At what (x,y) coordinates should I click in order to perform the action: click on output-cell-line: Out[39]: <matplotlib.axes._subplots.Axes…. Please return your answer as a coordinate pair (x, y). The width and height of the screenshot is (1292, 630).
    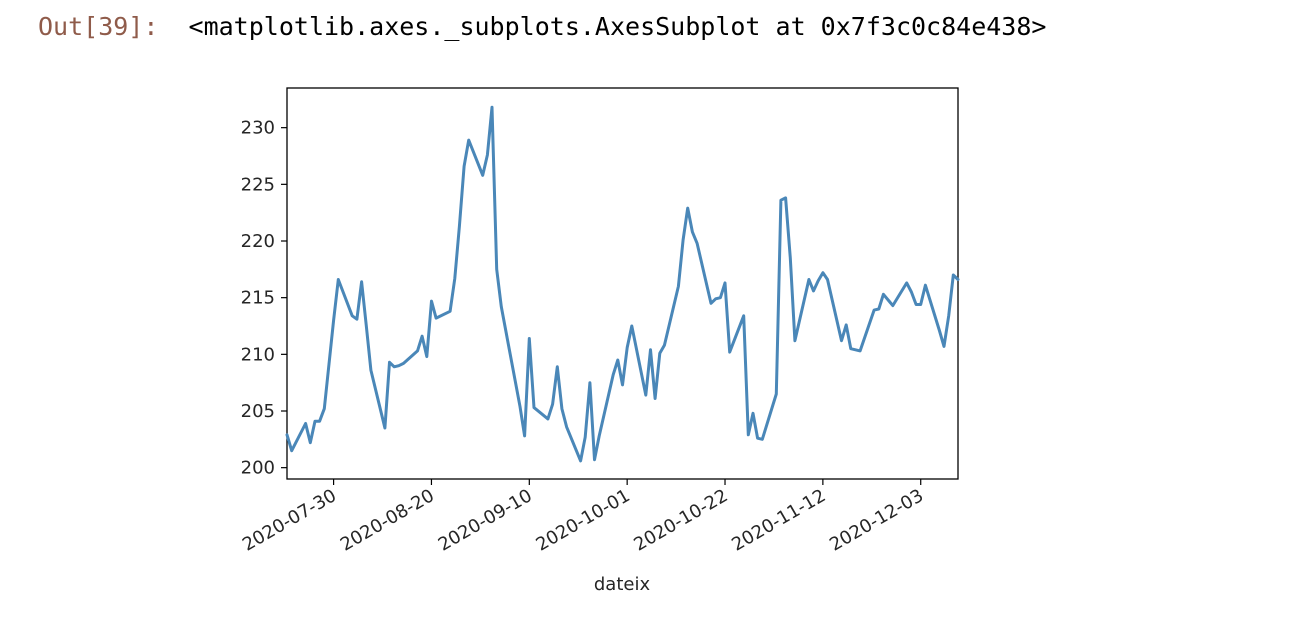
    Looking at the image, I should click on (542, 26).